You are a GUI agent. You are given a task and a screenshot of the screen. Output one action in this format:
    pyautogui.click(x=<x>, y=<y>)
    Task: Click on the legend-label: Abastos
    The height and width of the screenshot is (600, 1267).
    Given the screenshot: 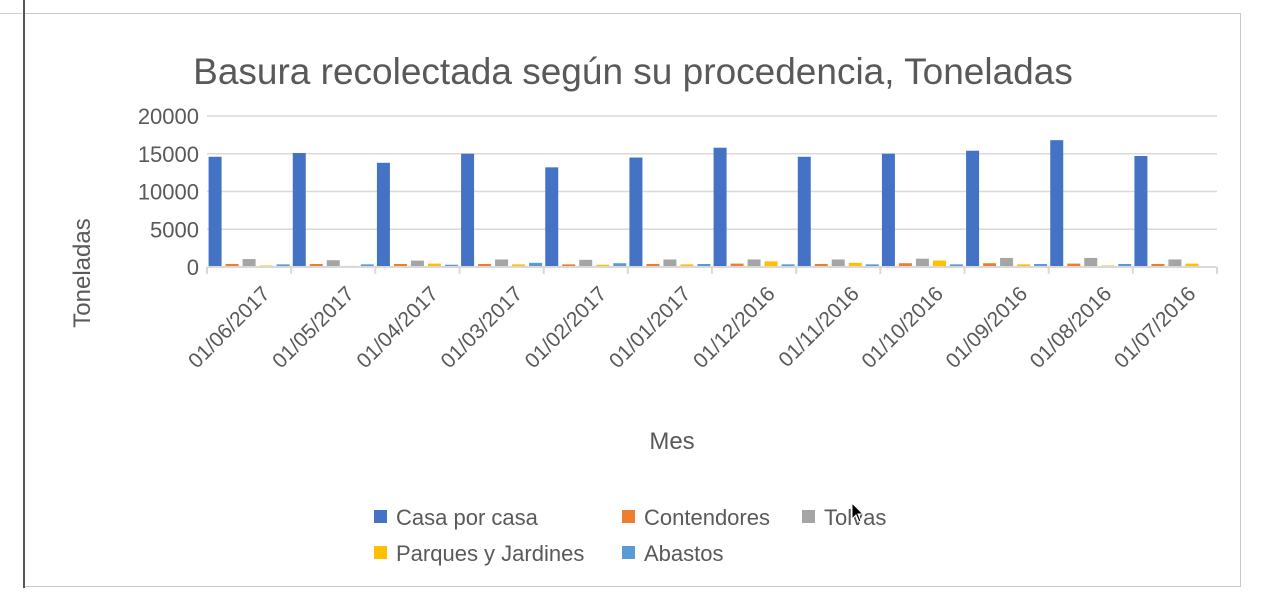 What is the action you would take?
    pyautogui.click(x=684, y=553)
    